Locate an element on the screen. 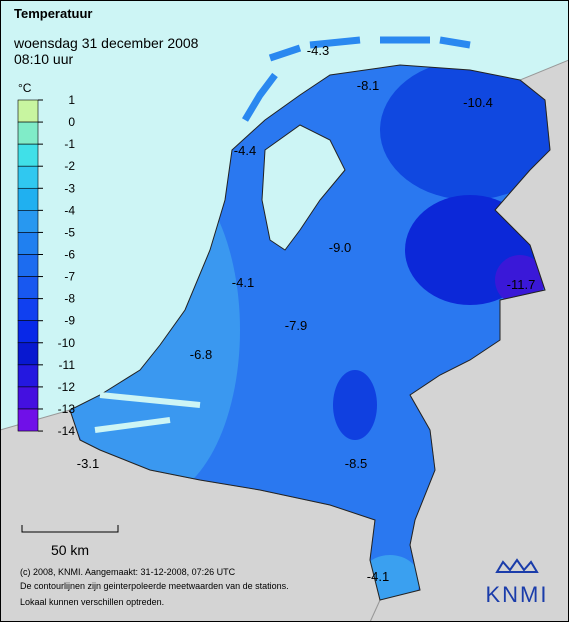 The image size is (569, 627). station-value: -4.3 is located at coordinates (318, 50).